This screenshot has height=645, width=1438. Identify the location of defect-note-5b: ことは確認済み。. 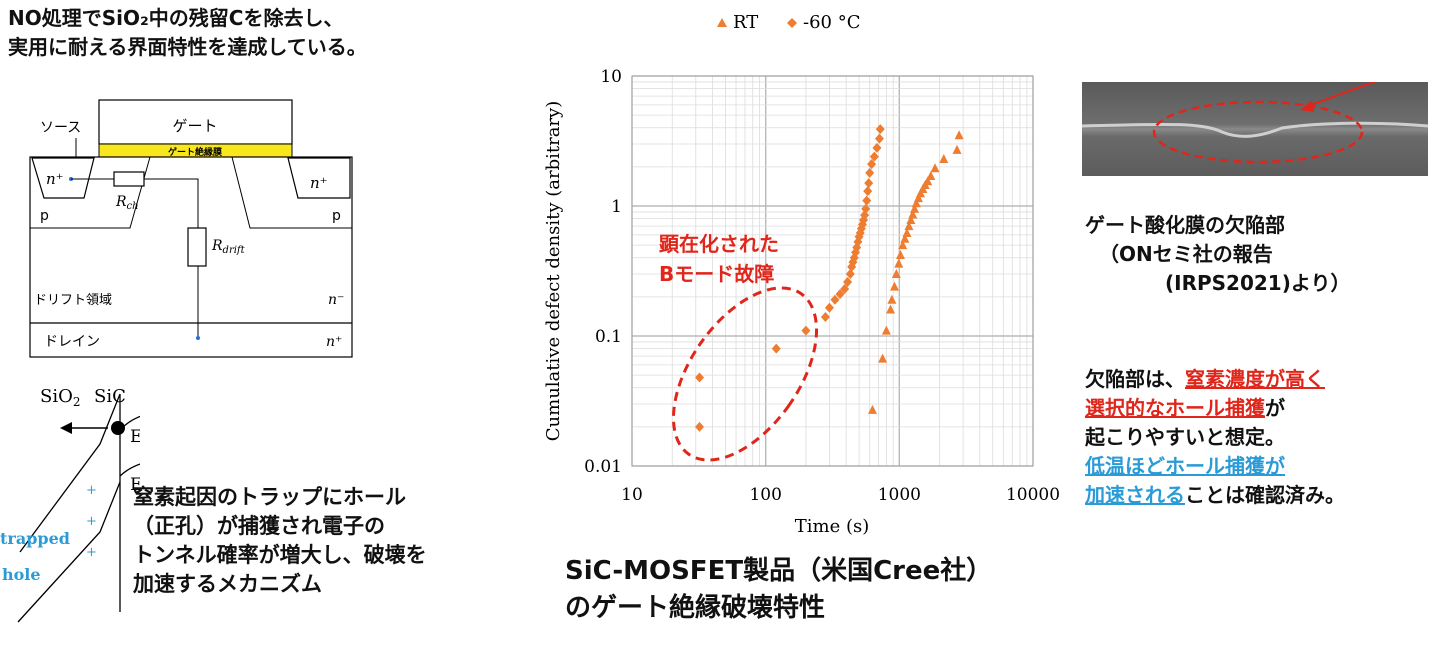
(1265, 495).